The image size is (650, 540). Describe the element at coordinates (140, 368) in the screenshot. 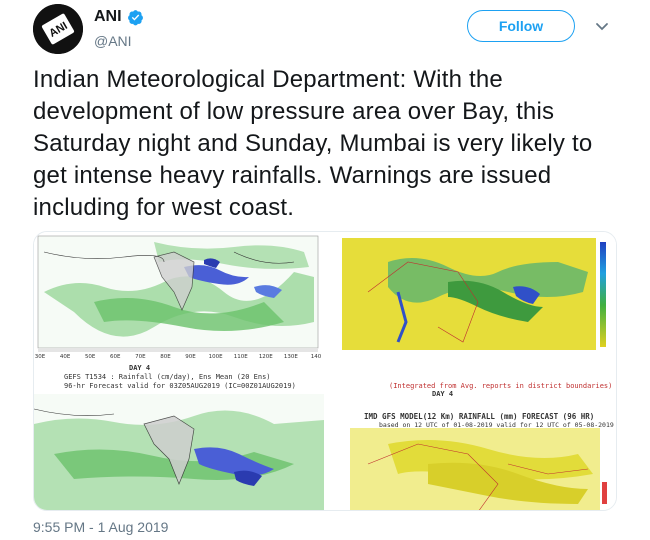

I see `left-caption-day: DAY 4` at that location.